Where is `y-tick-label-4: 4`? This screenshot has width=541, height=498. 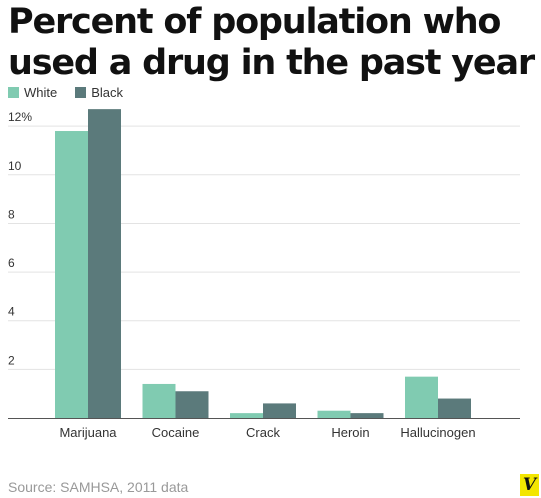
y-tick-label-4: 4 is located at coordinates (11, 312).